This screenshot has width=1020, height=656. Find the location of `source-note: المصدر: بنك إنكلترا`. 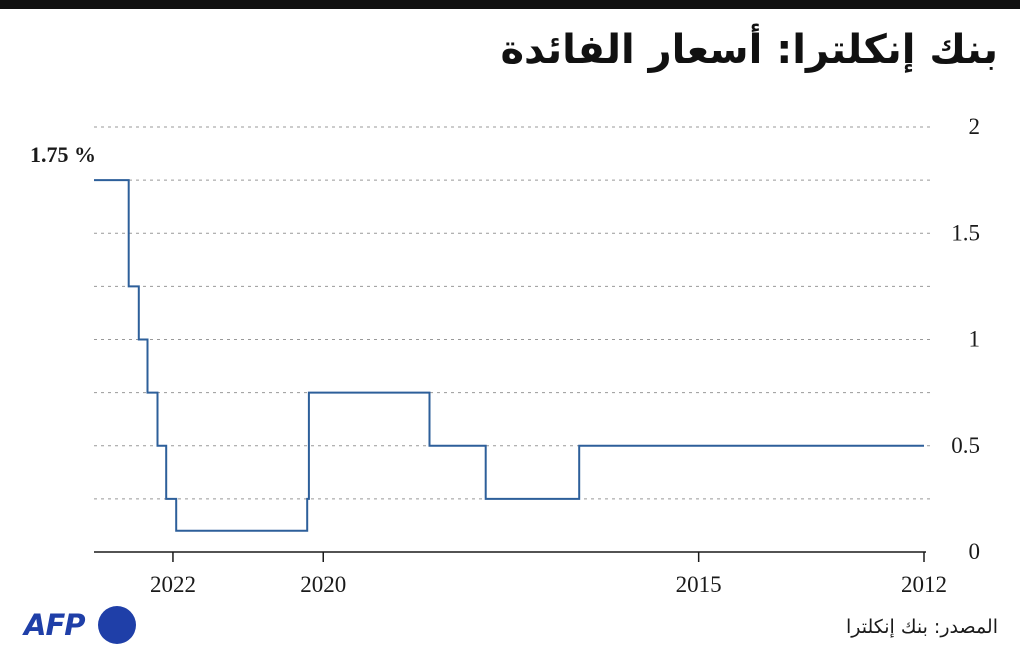

source-note: المصدر: بنك إنكلترا is located at coordinates (921, 627).